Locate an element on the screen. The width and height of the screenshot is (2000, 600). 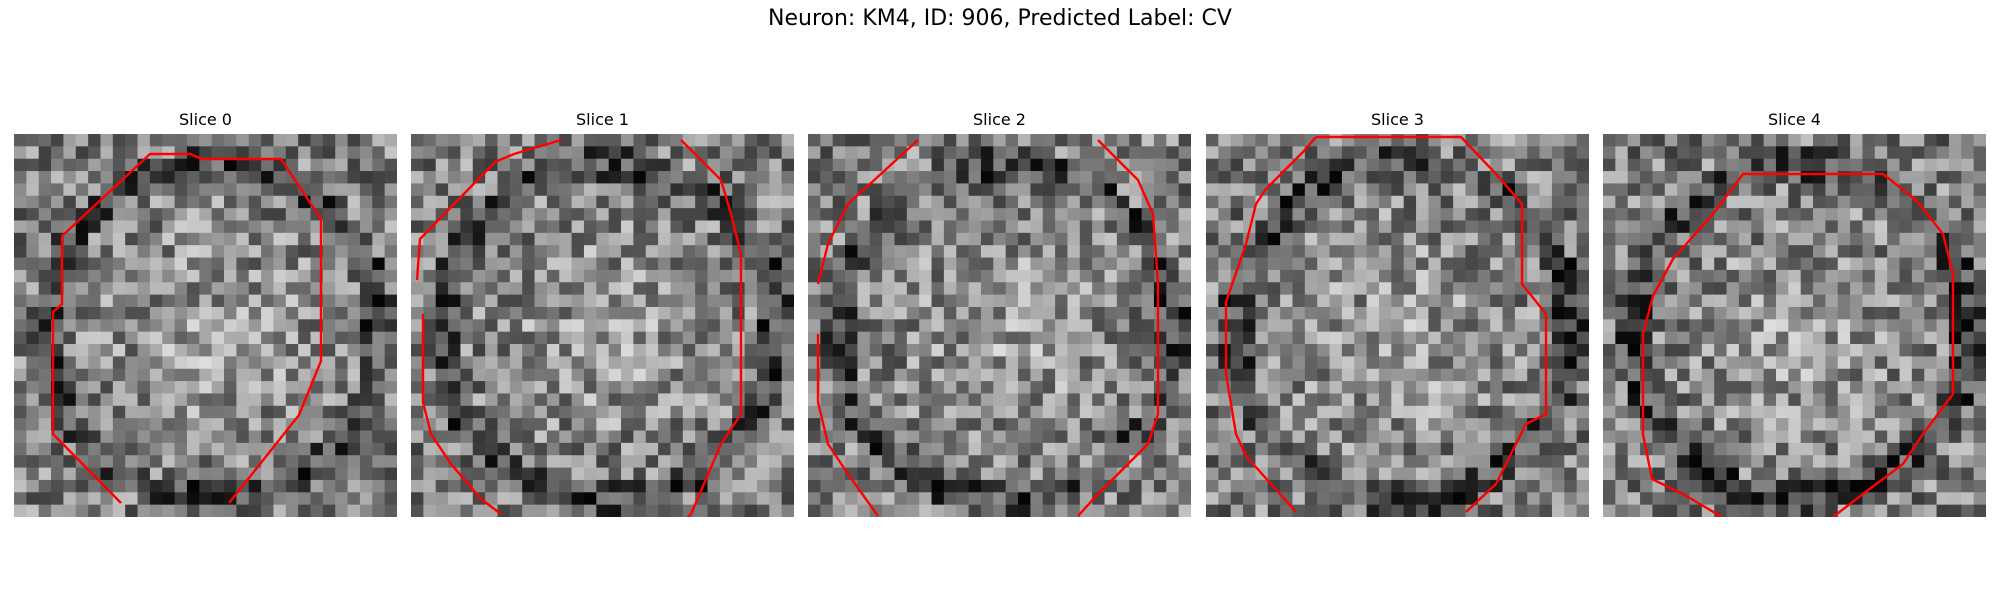
slice-2-canvas is located at coordinates (999, 325).